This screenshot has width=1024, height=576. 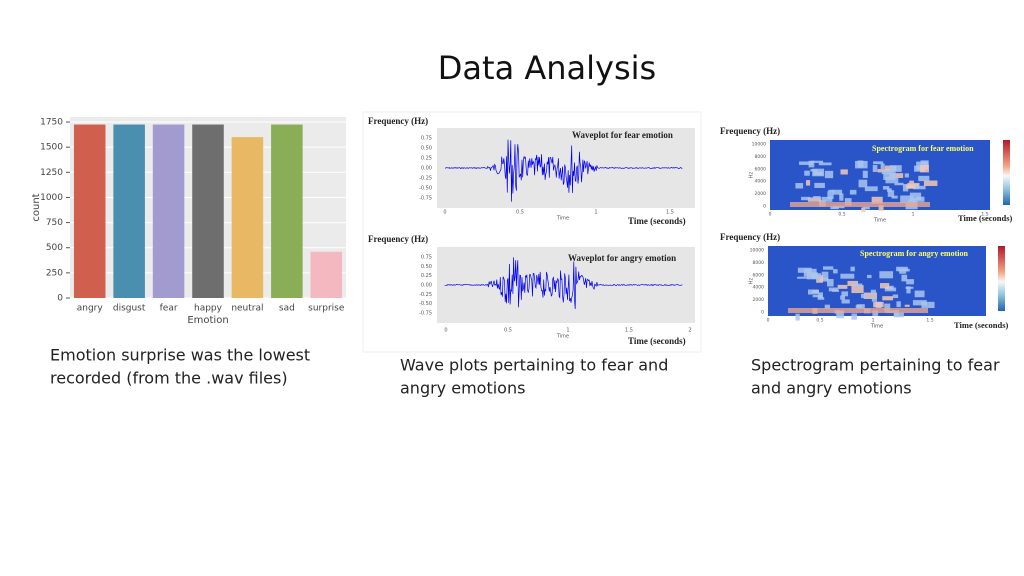 What do you see at coordinates (929, 321) in the screenshot?
I see `spectrogram-x-tick: 1.5` at bounding box center [929, 321].